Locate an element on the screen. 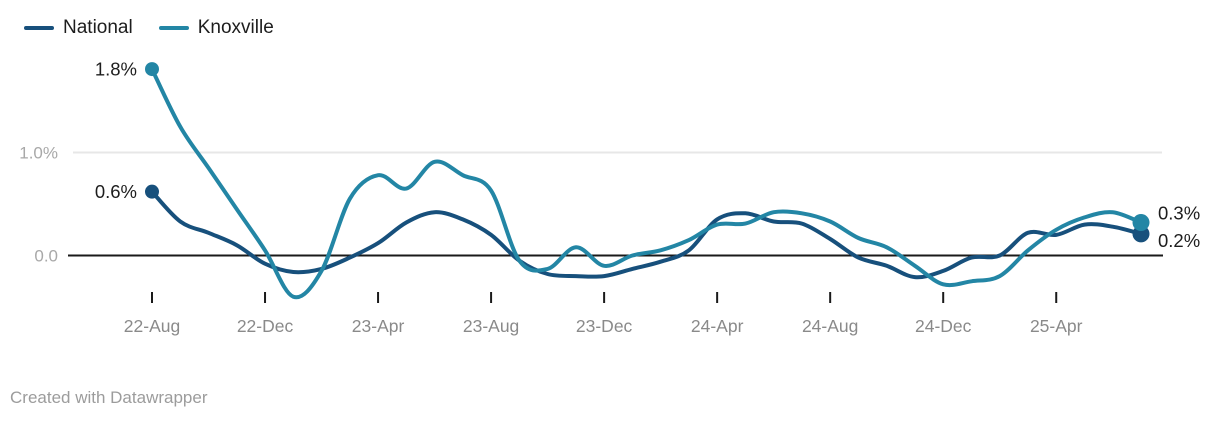  knoxville-end-dot is located at coordinates (1141, 223).